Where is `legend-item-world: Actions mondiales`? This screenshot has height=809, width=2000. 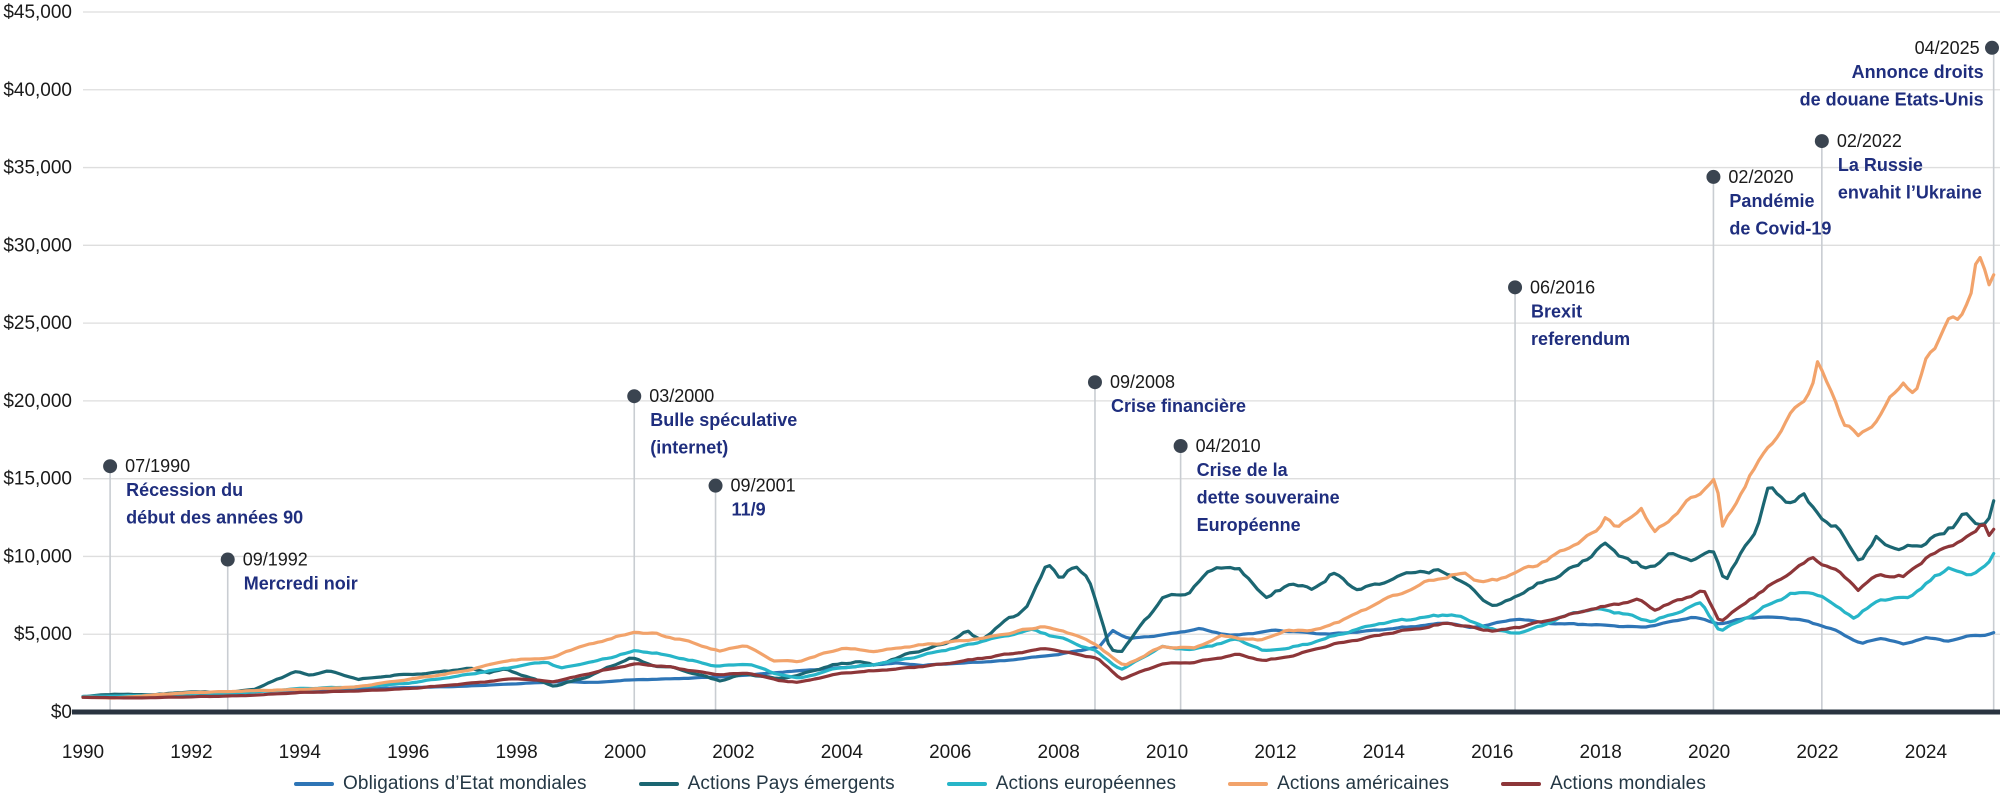
legend-item-world: Actions mondiales is located at coordinates (1603, 784).